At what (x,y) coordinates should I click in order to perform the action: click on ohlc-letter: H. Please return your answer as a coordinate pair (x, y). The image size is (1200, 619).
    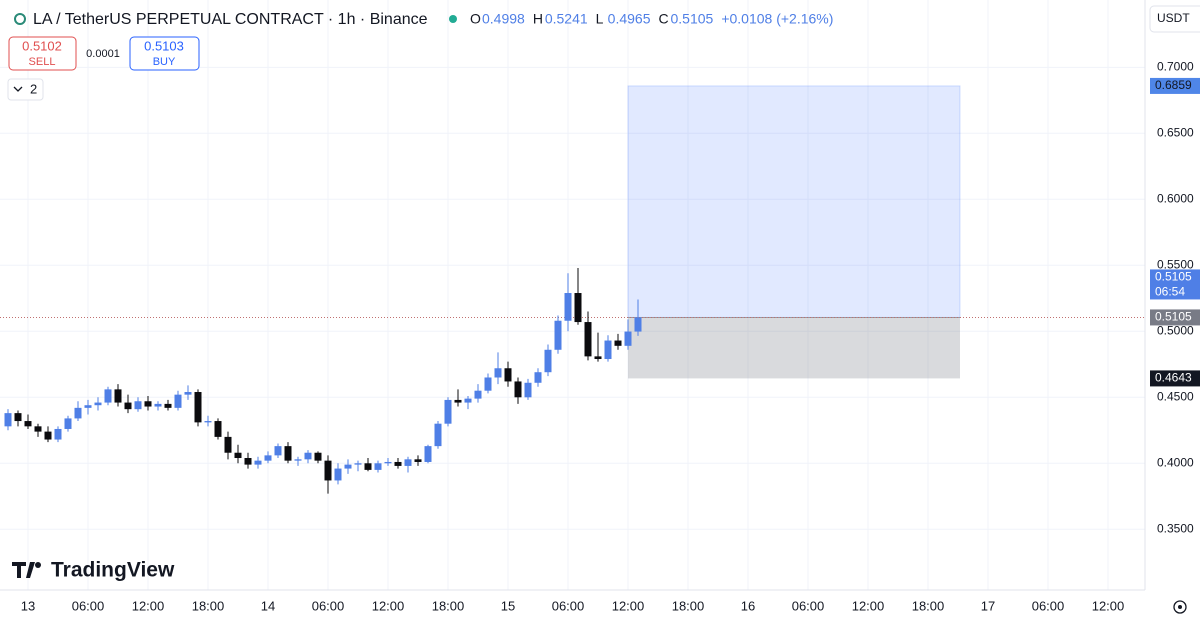
    Looking at the image, I should click on (538, 19).